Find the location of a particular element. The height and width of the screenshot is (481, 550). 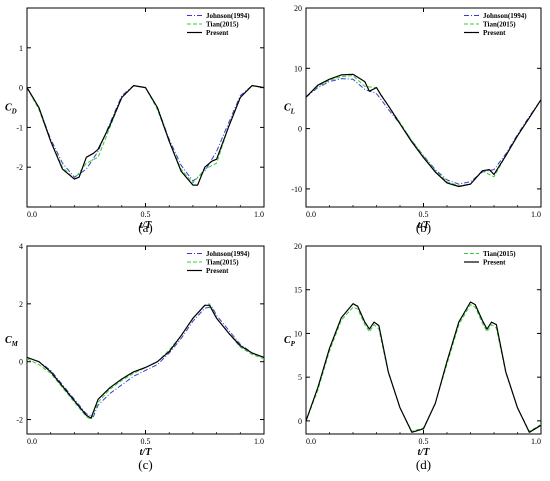

panel-a-y-axis-label: CD is located at coordinates (11, 109).